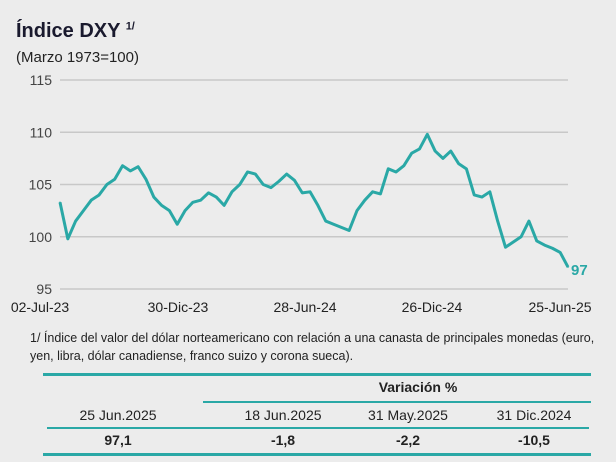 Image resolution: width=616 pixels, height=462 pixels. What do you see at coordinates (317, 374) in the screenshot?
I see `table-top-rule` at bounding box center [317, 374].